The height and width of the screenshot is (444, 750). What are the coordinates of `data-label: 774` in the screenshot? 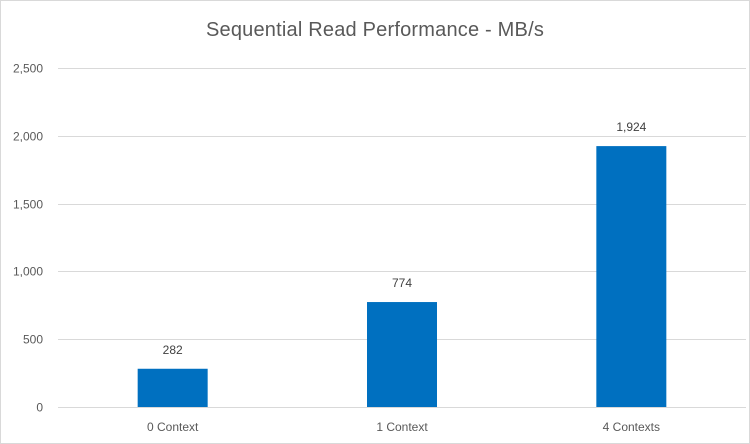 It's located at (402, 283).